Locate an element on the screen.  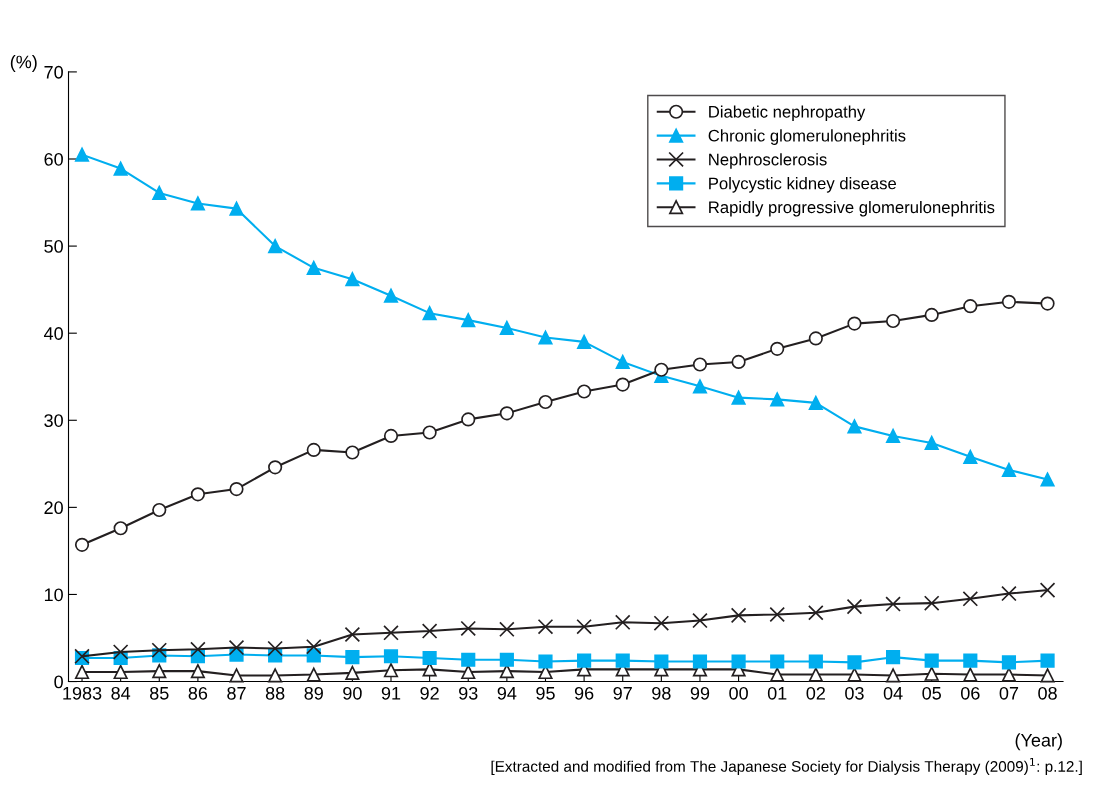
legend-label: Polycystic kidney disease is located at coordinates (803, 185).